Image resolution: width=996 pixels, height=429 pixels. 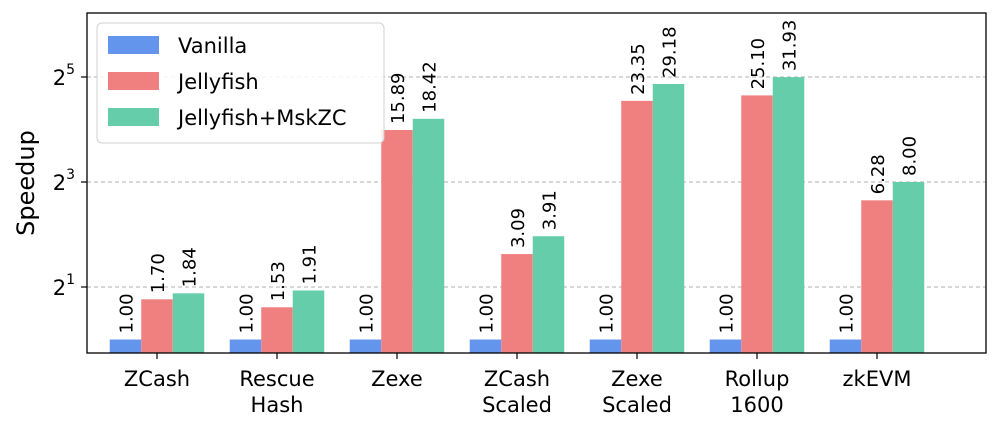 What do you see at coordinates (158, 273) in the screenshot?
I see `data-label: 1.70` at bounding box center [158, 273].